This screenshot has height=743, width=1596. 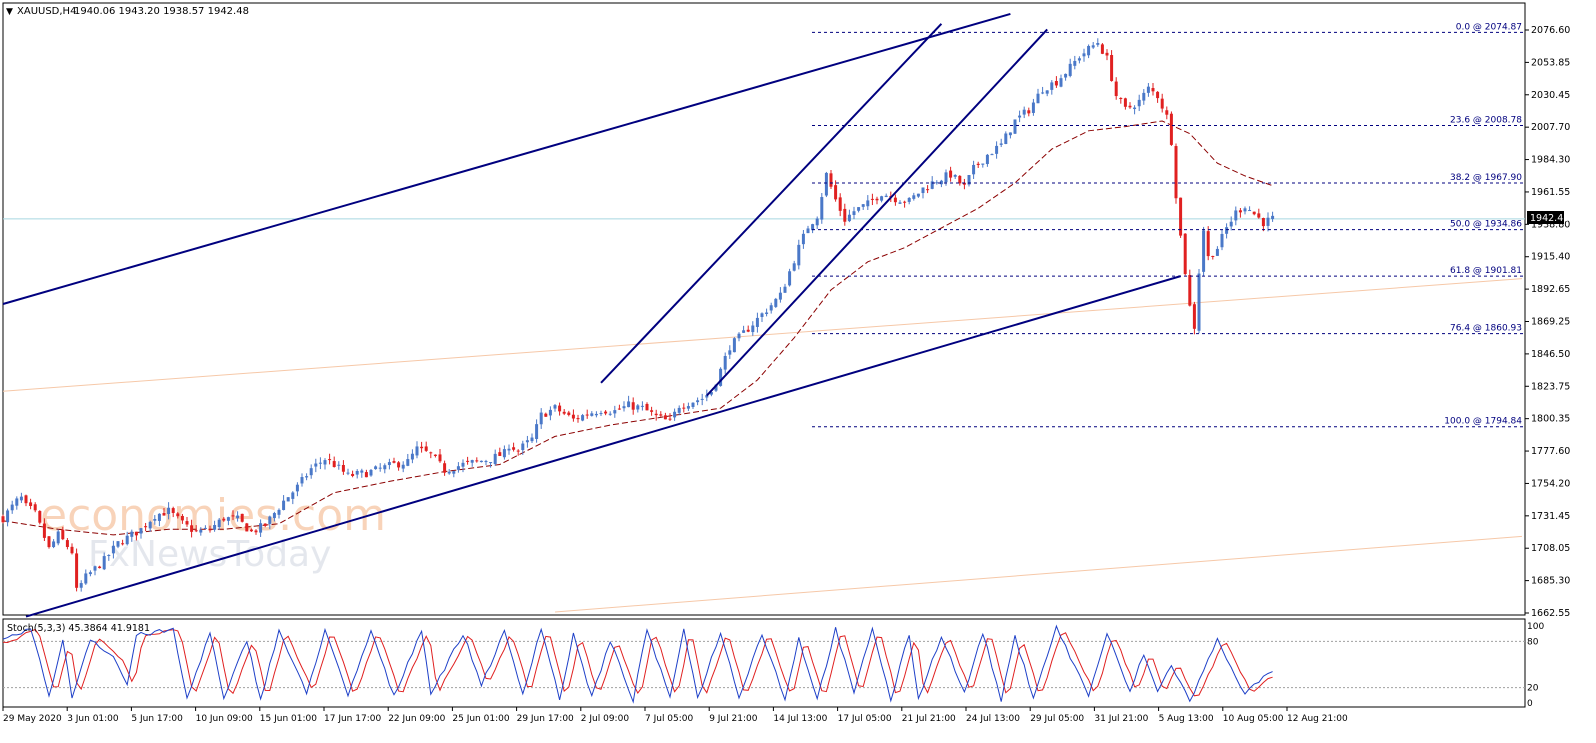 I want to click on fib-level-label: 38.2 @ 1967.90, so click(x=1486, y=178).